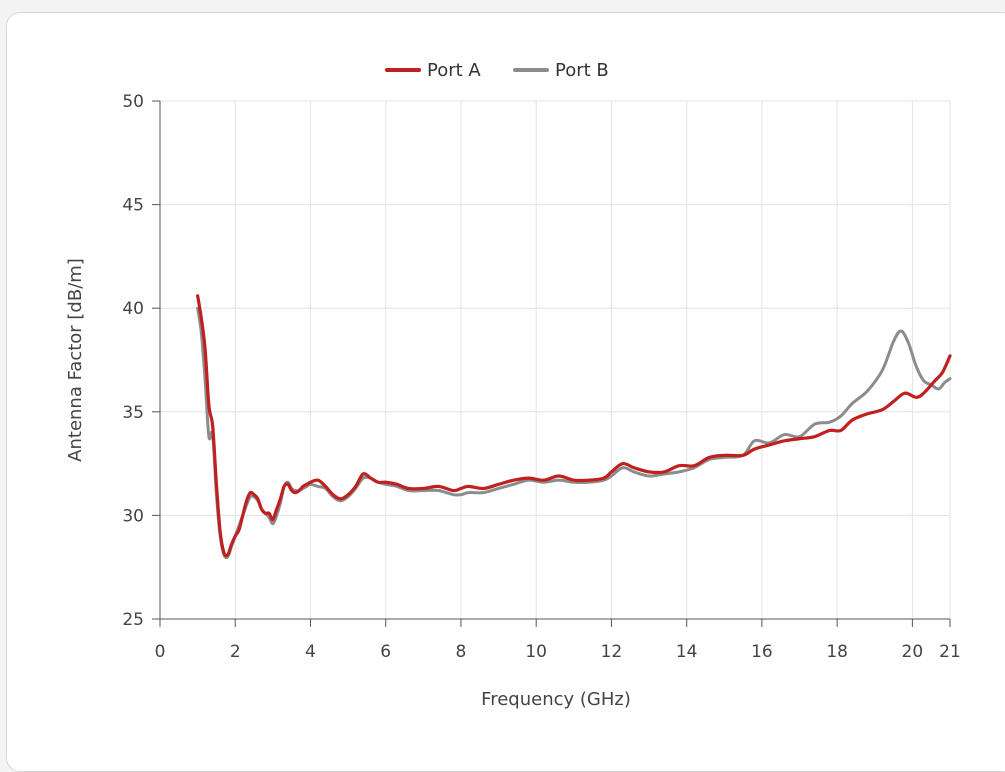 This screenshot has width=1005, height=772. What do you see at coordinates (950, 652) in the screenshot?
I see `x-tick-label: 21` at bounding box center [950, 652].